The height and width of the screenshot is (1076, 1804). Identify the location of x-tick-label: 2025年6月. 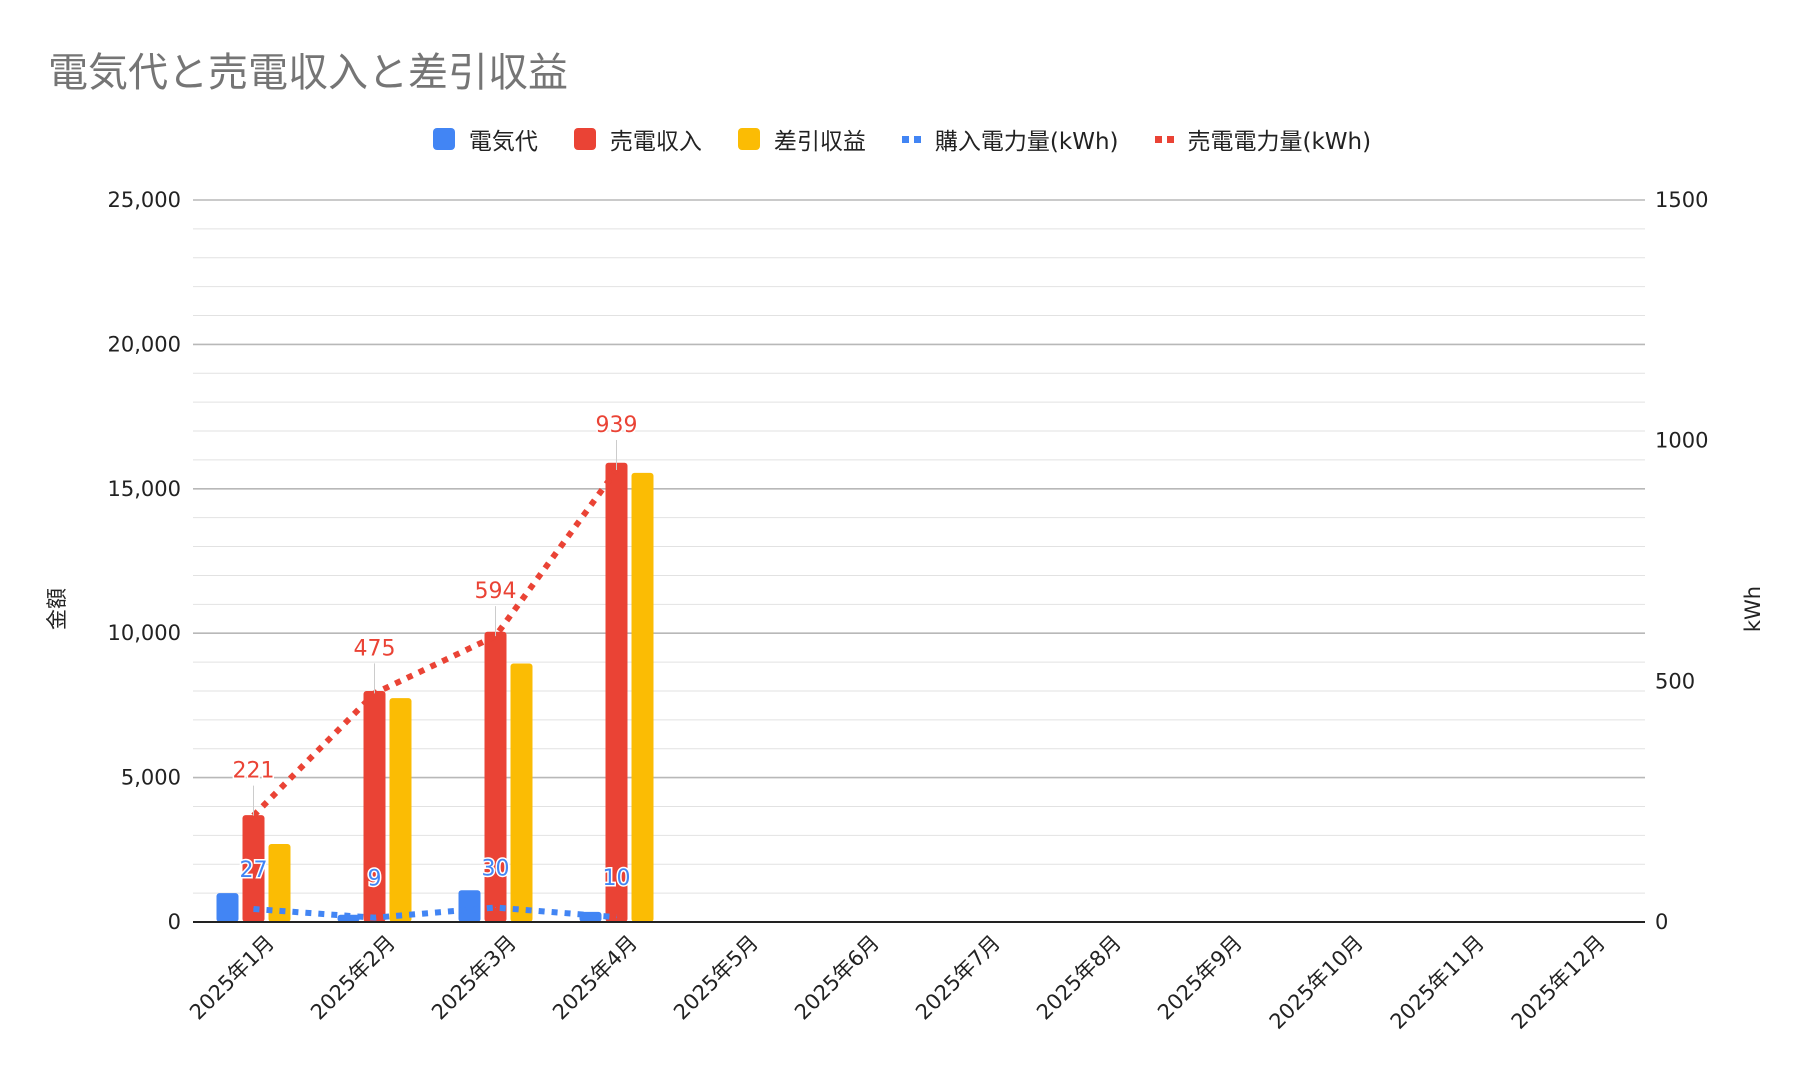
(837, 978).